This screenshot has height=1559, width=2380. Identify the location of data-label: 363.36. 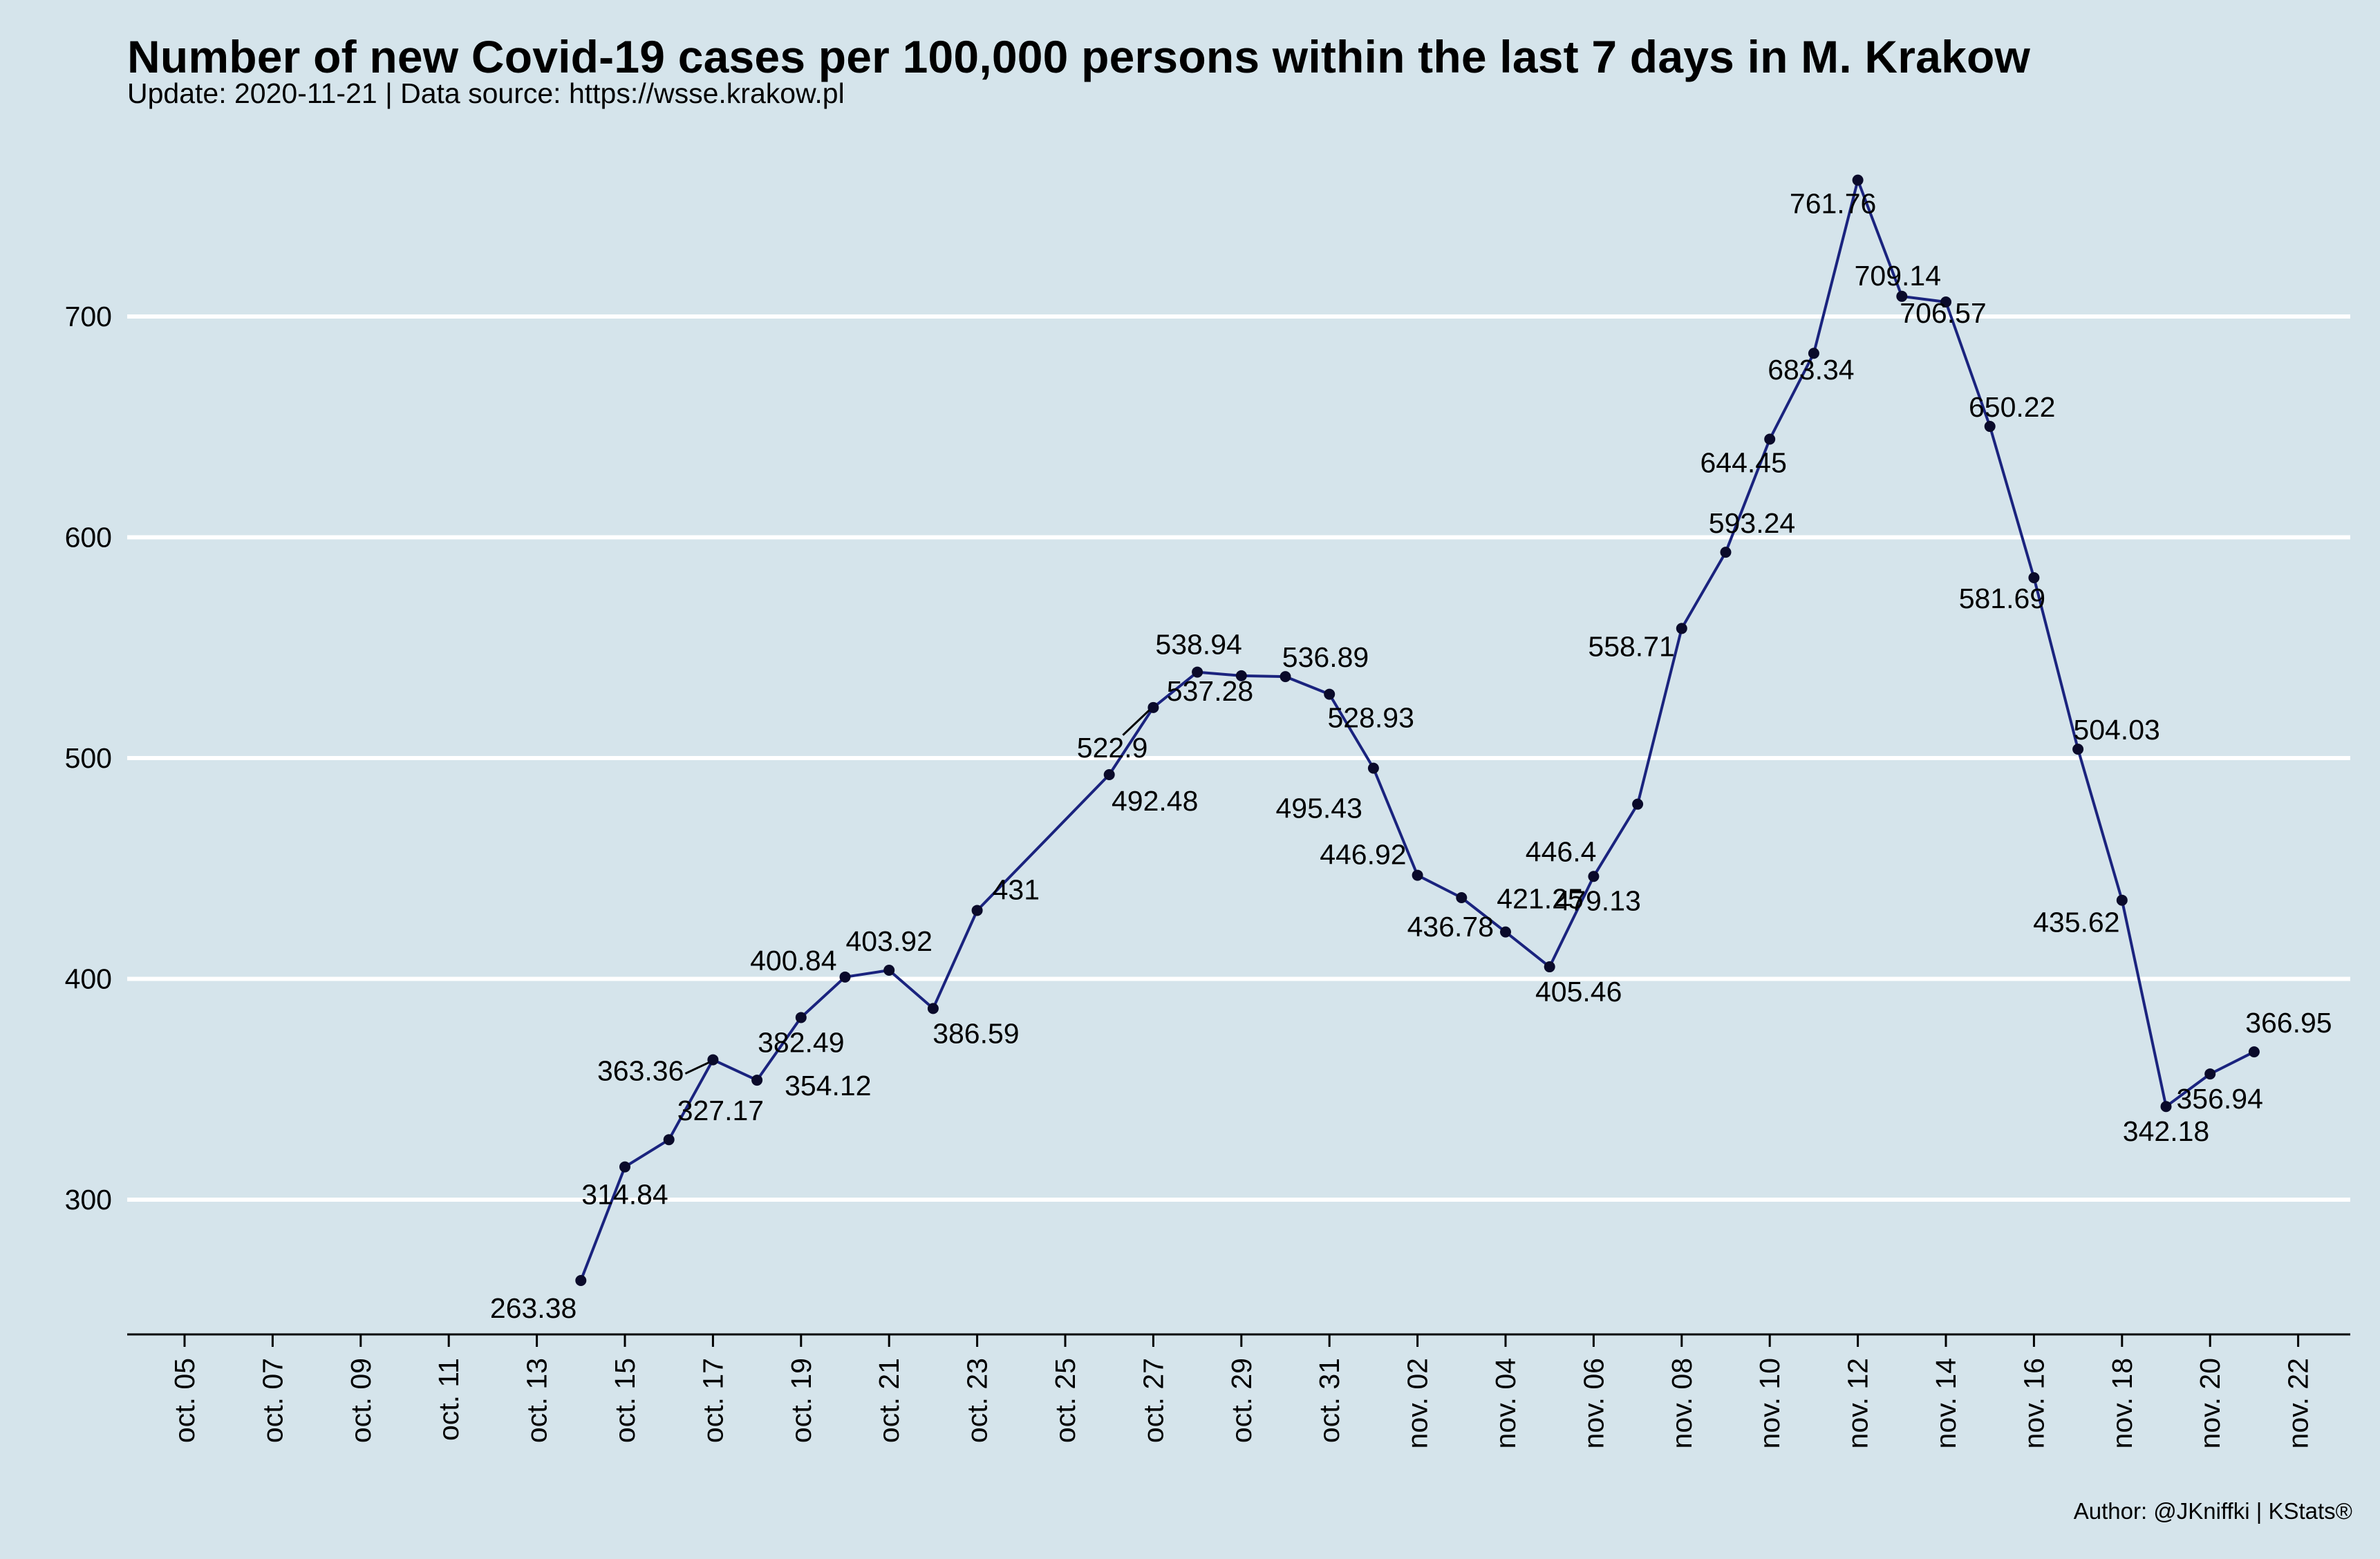
(640, 1071).